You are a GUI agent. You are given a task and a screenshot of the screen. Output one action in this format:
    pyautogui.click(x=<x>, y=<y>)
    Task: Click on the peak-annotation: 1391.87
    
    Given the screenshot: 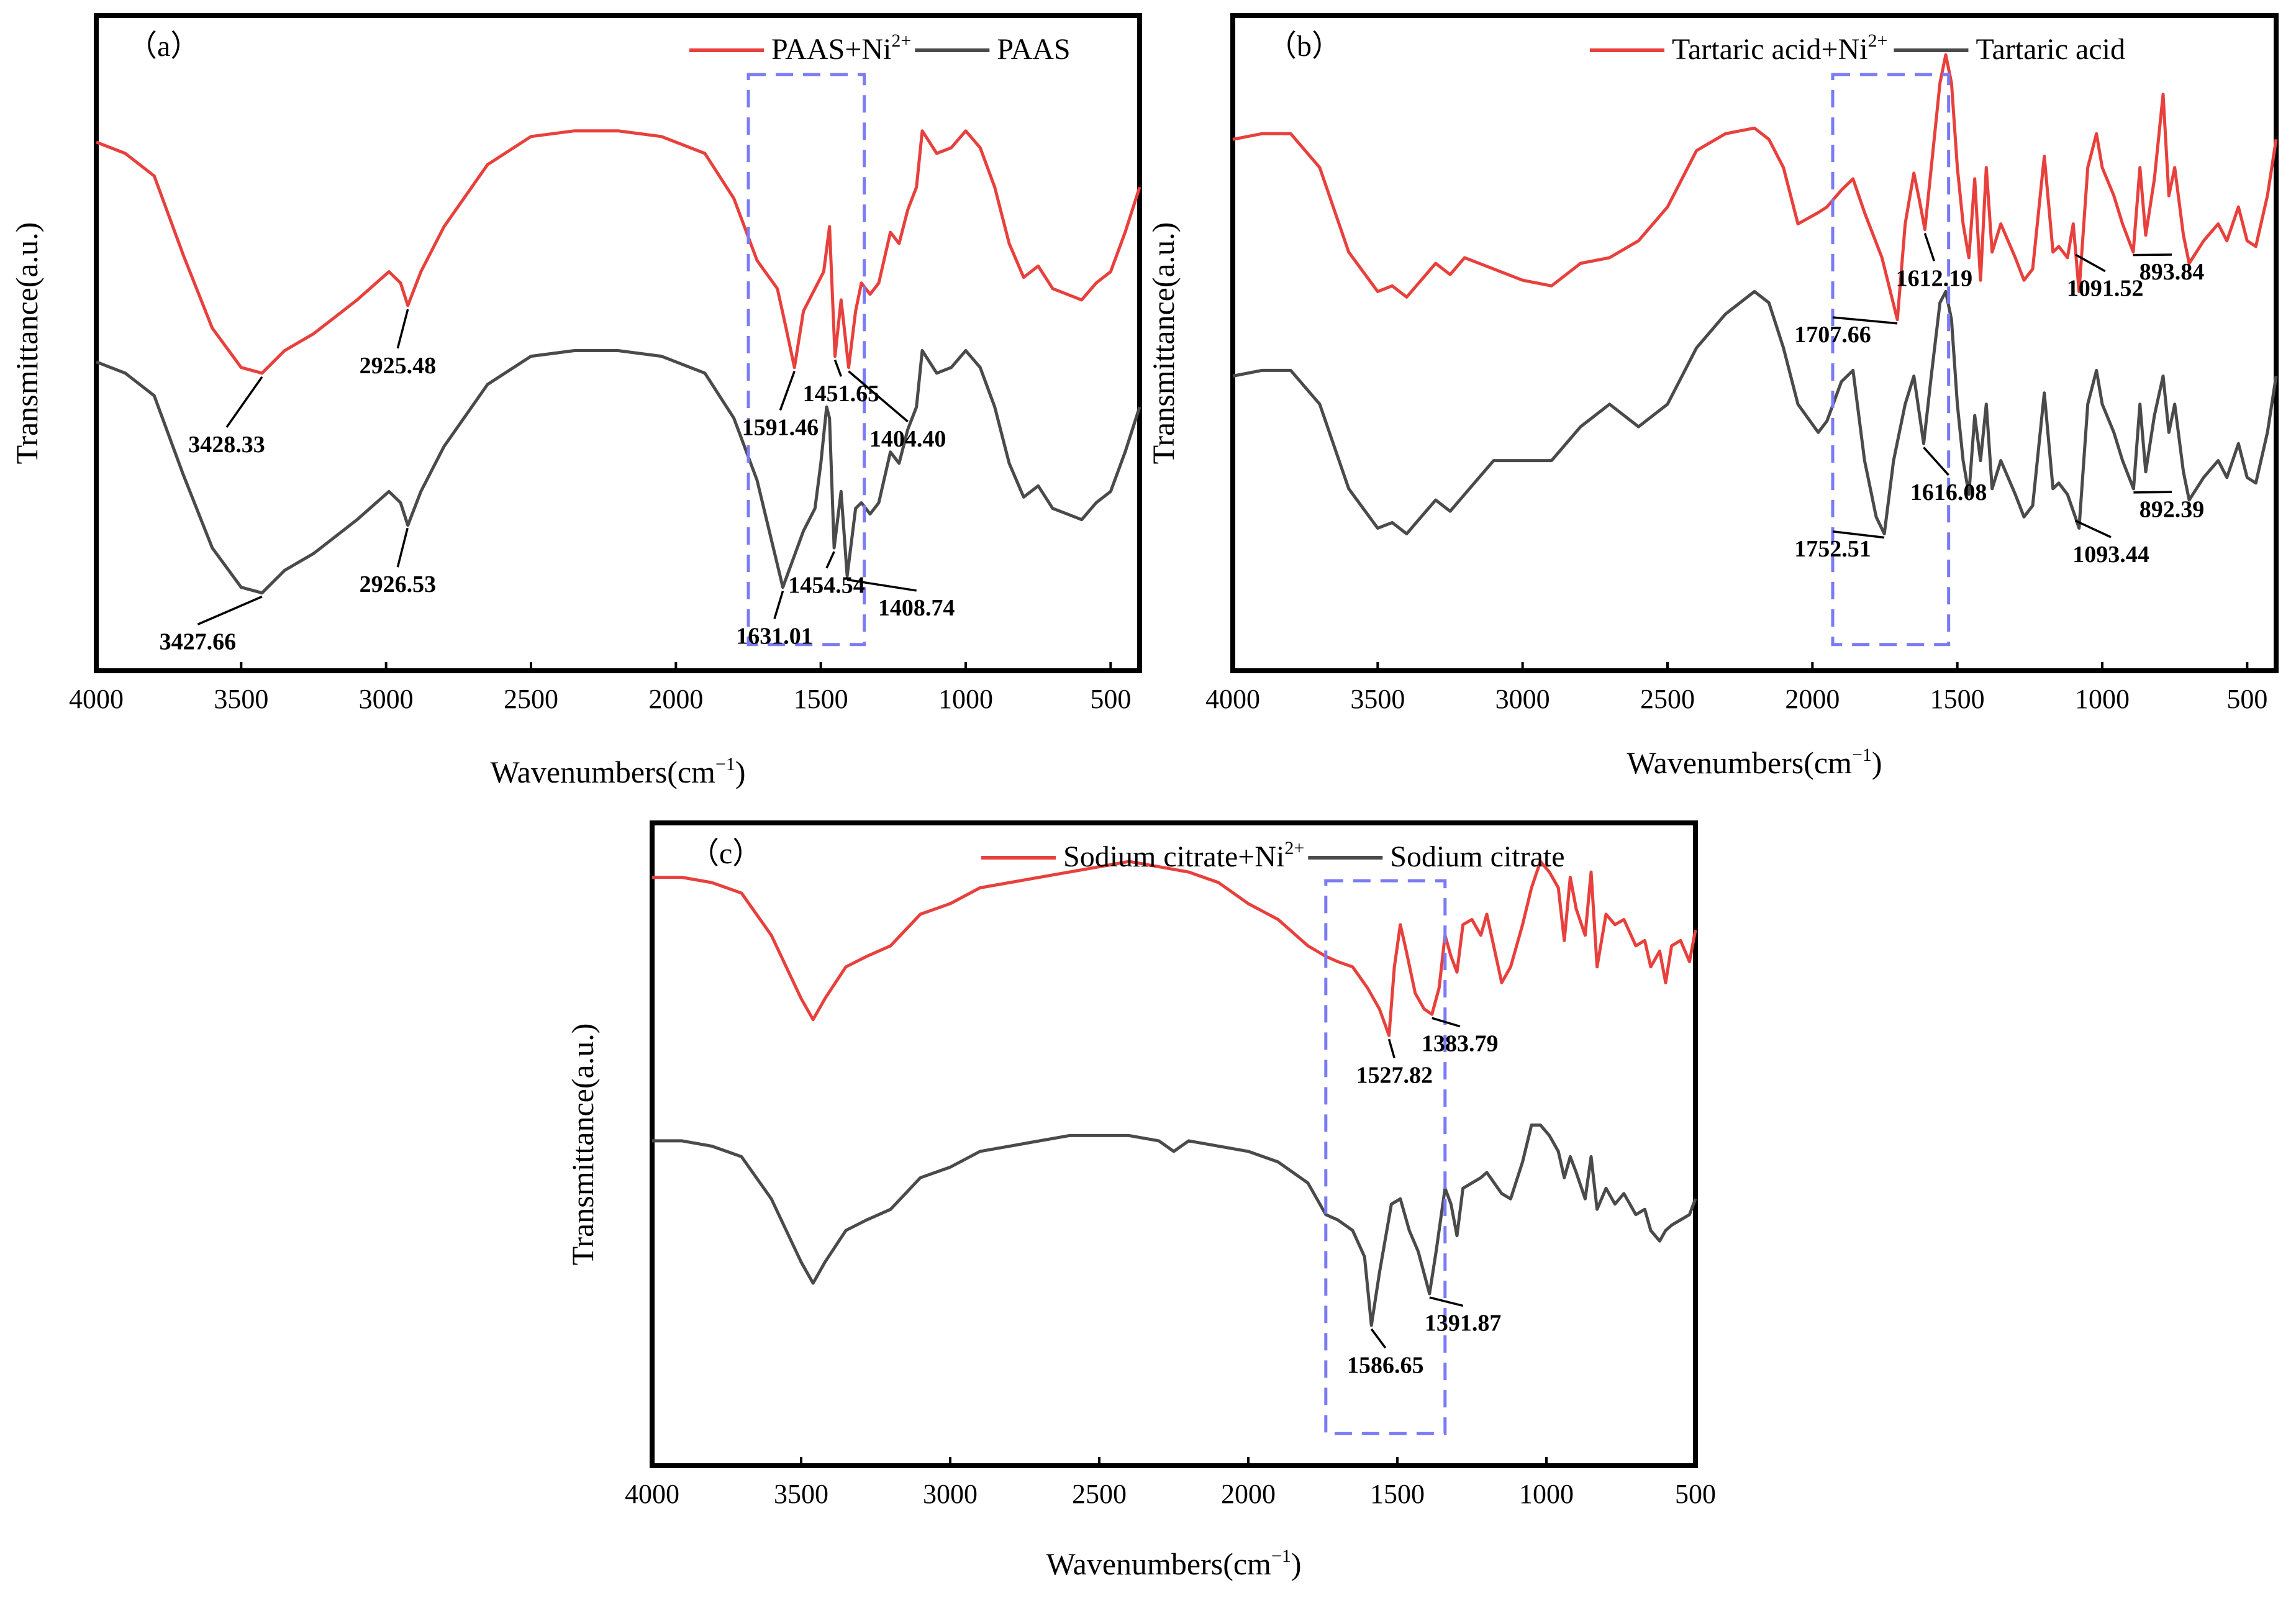 What is the action you would take?
    pyautogui.click(x=1463, y=1323)
    